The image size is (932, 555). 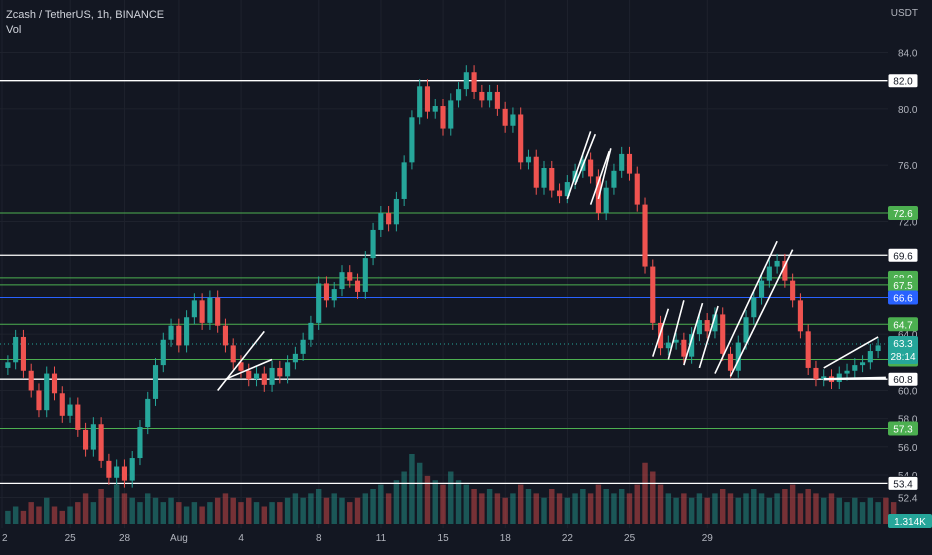 I want to click on last-price-text: 63.3, so click(x=903, y=344).